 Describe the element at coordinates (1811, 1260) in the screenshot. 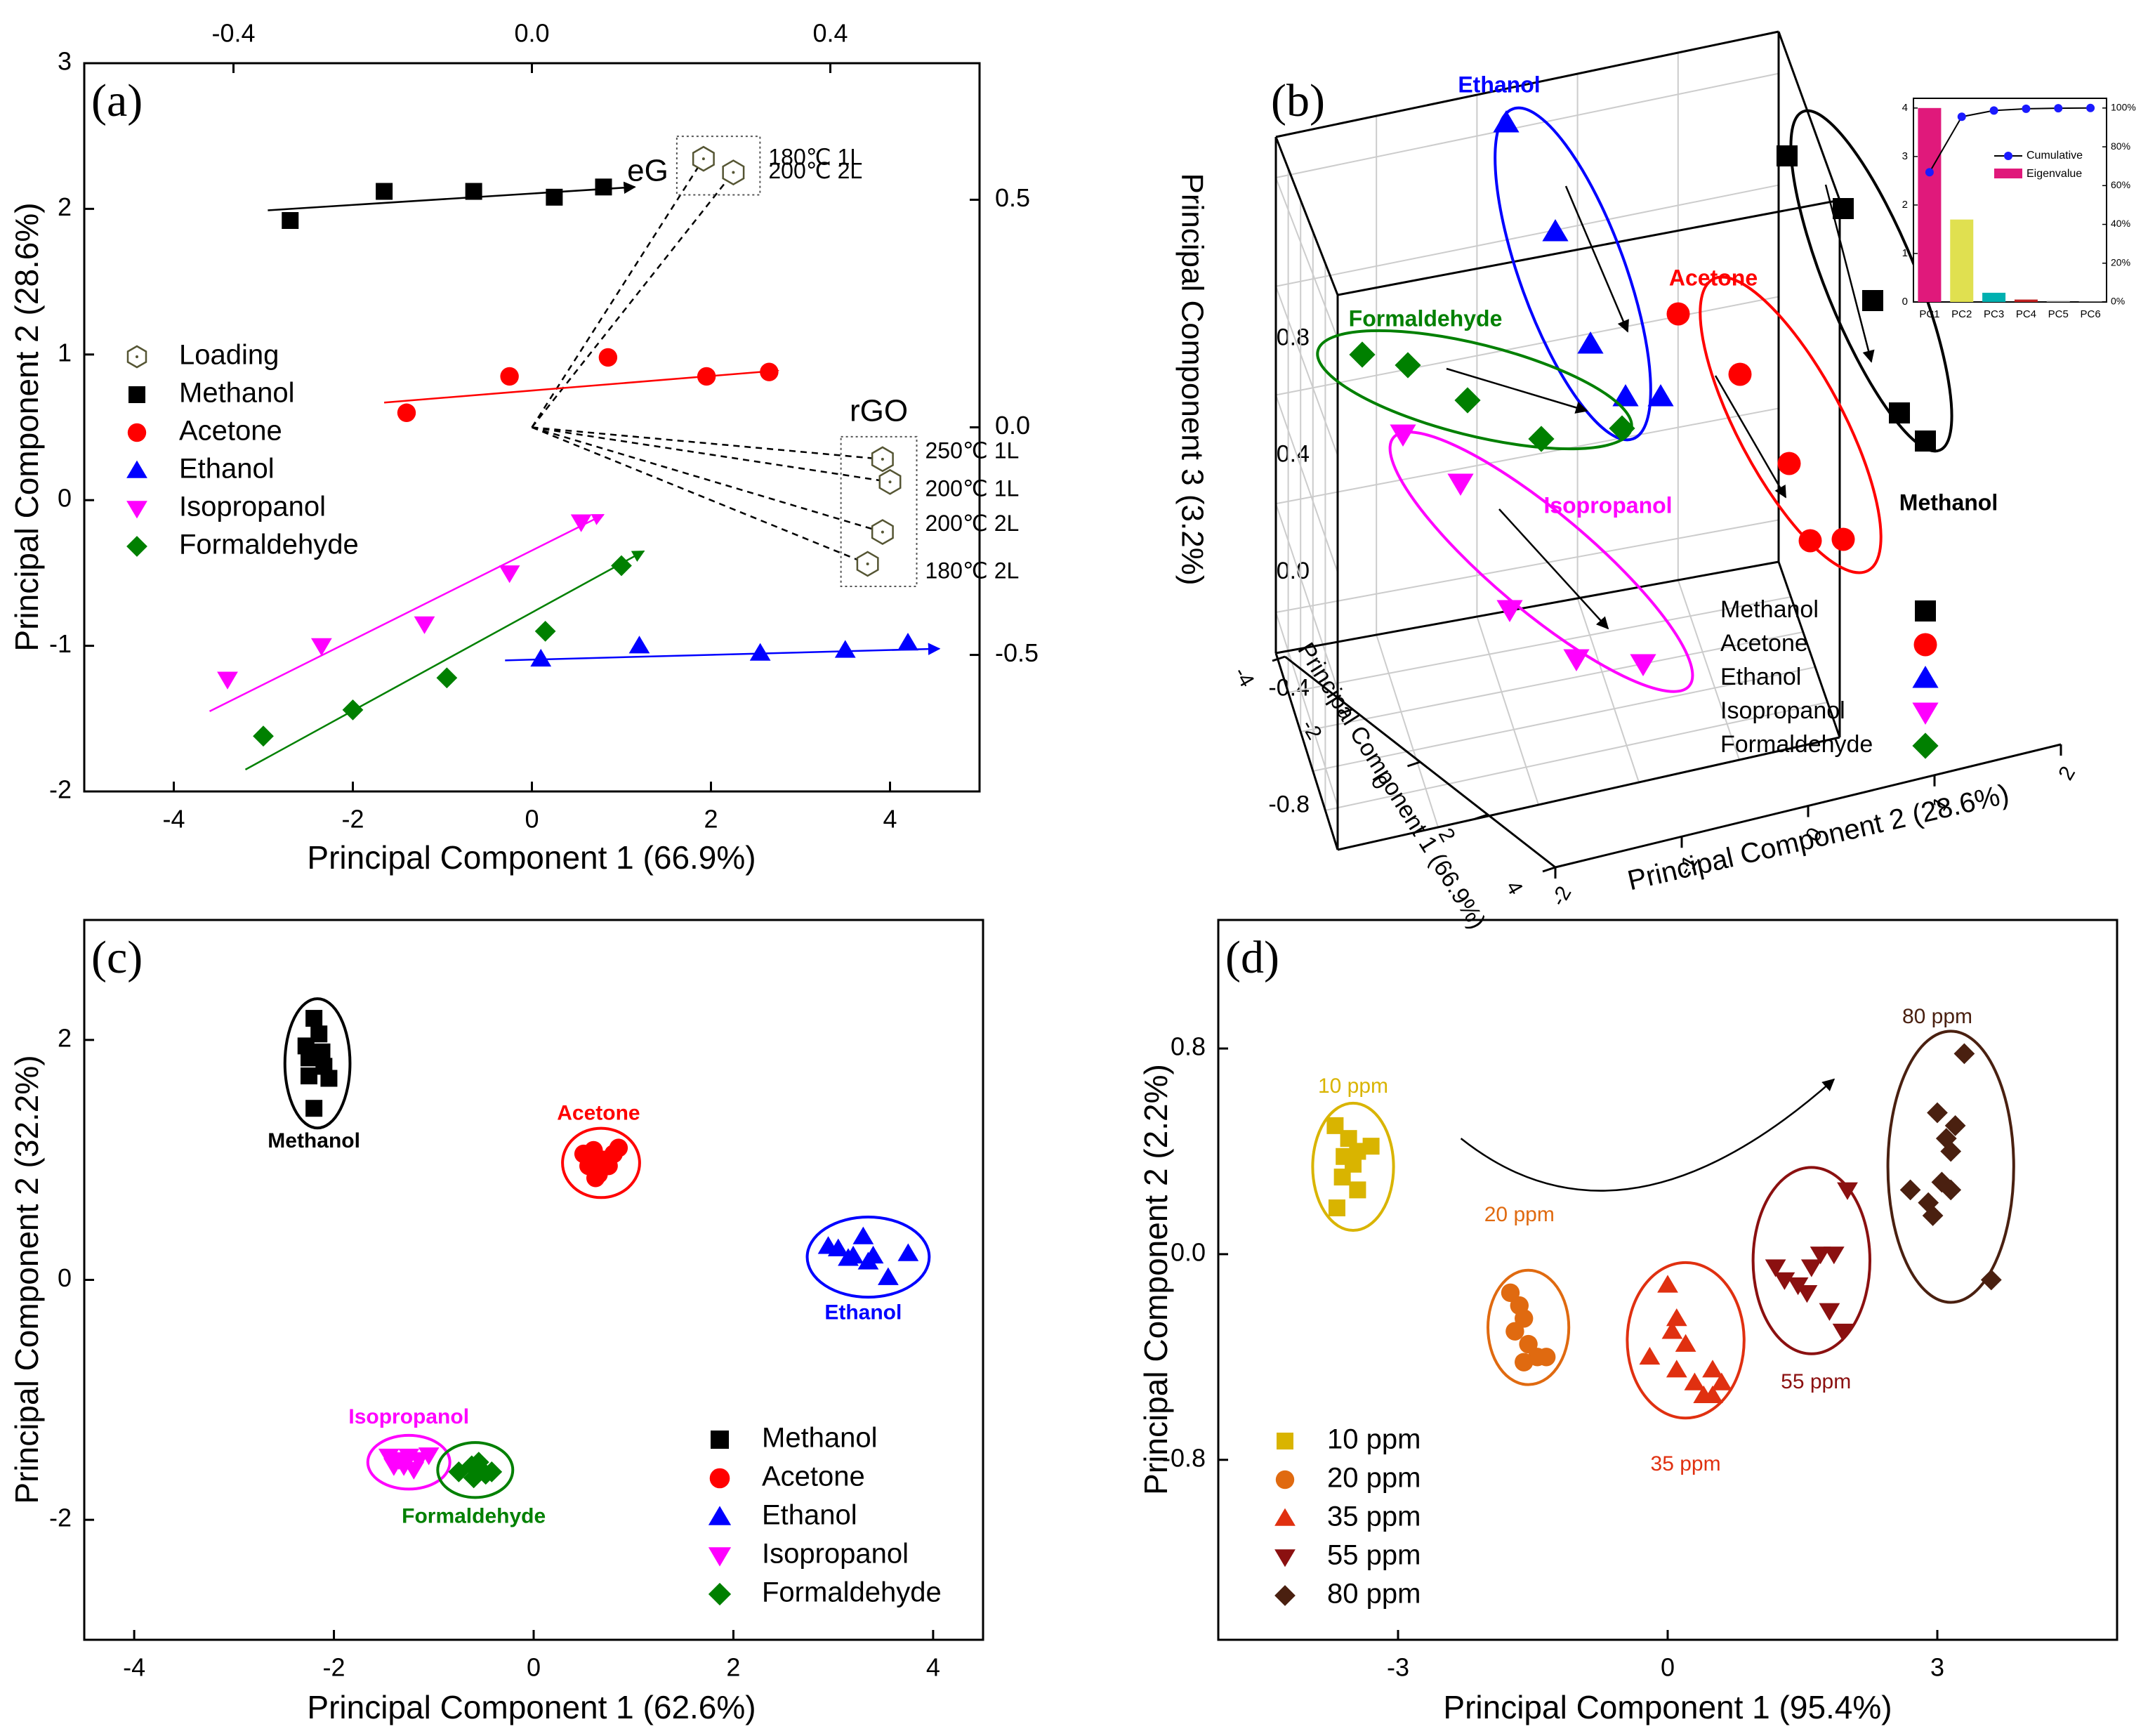

I see `ppm-55-ppm-cluster-ellipse` at that location.